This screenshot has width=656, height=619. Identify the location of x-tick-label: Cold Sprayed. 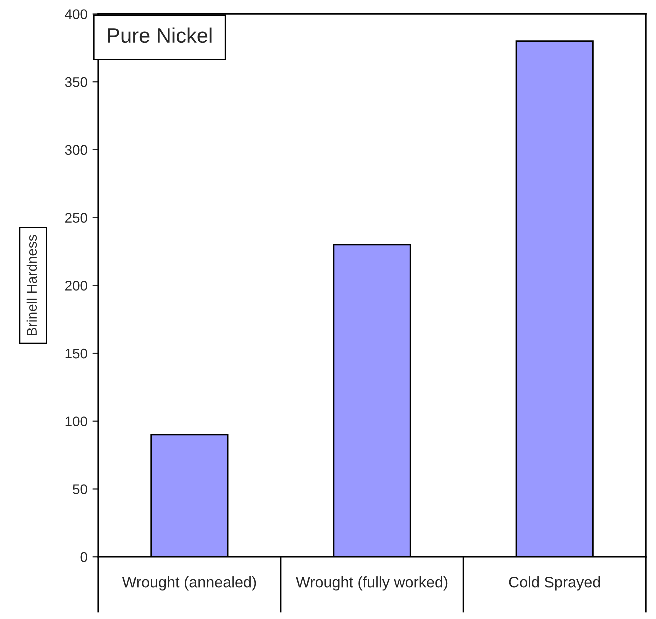
(554, 583).